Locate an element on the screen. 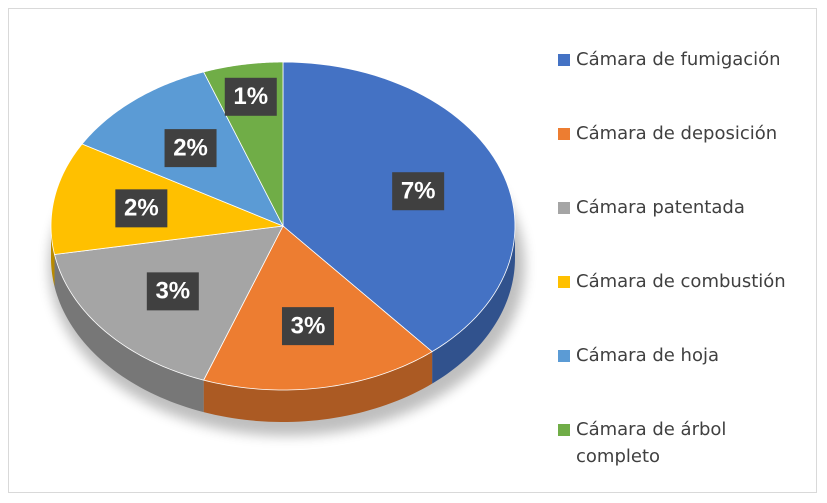 The width and height of the screenshot is (827, 503). legend-label: Cámara de fumigación is located at coordinates (678, 59).